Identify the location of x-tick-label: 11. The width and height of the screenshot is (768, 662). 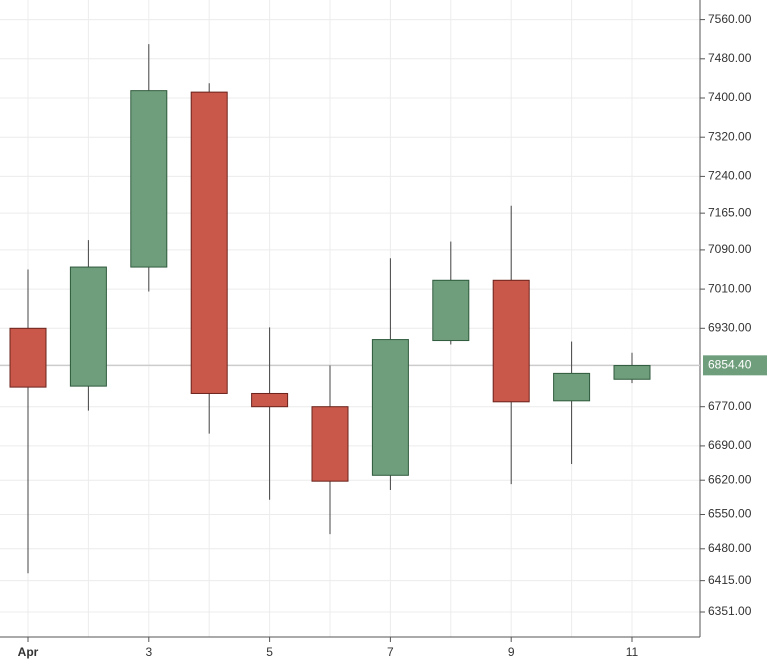
(632, 652).